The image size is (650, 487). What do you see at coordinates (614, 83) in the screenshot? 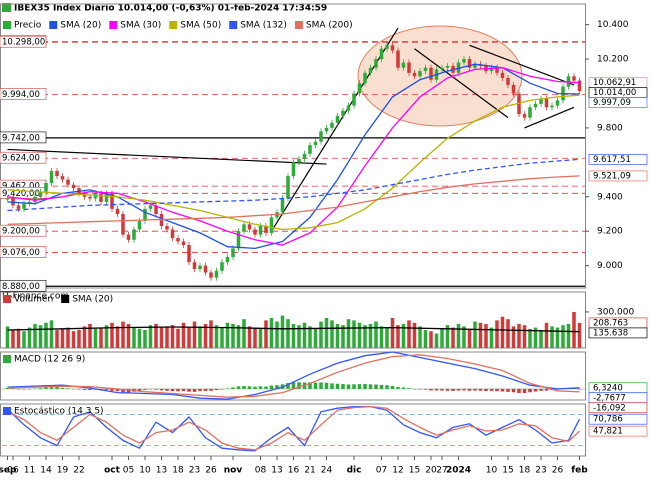
I see `value-label: 10.062,91` at bounding box center [614, 83].